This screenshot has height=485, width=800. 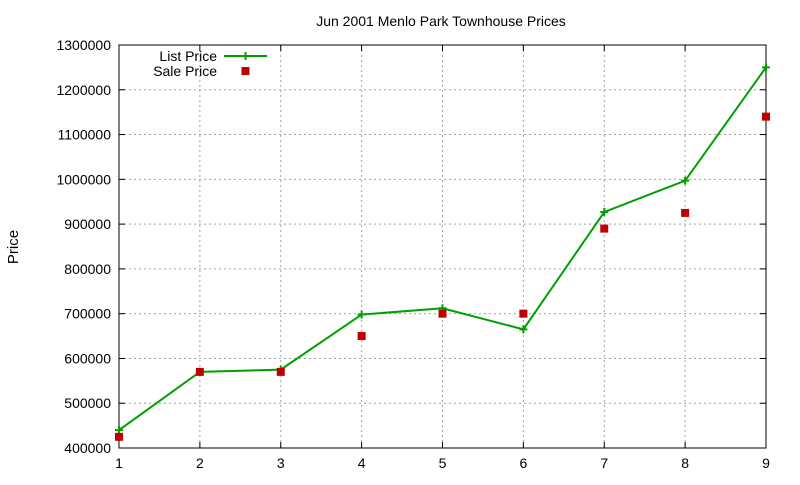 I want to click on y-tick-label: 1100000, so click(x=85, y=135).